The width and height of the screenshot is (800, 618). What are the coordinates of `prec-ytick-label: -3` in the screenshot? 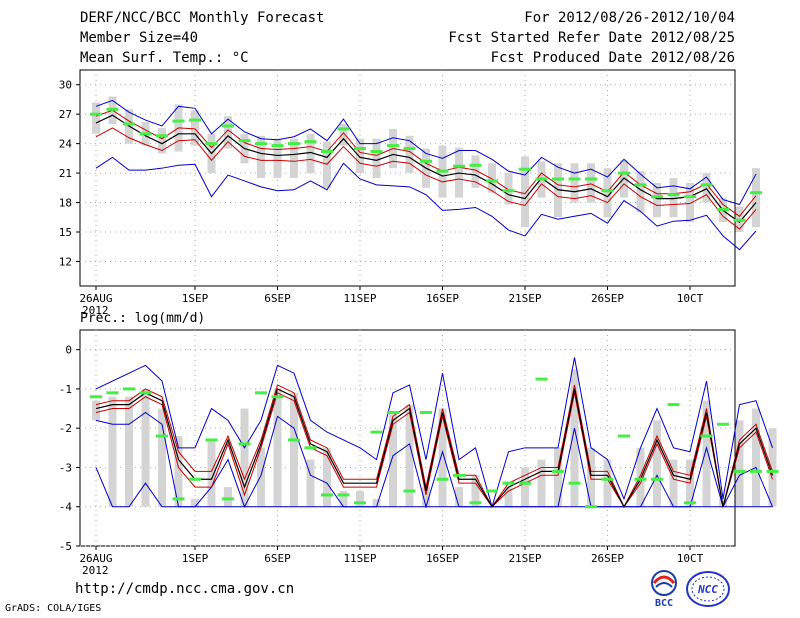 It's located at (65, 467).